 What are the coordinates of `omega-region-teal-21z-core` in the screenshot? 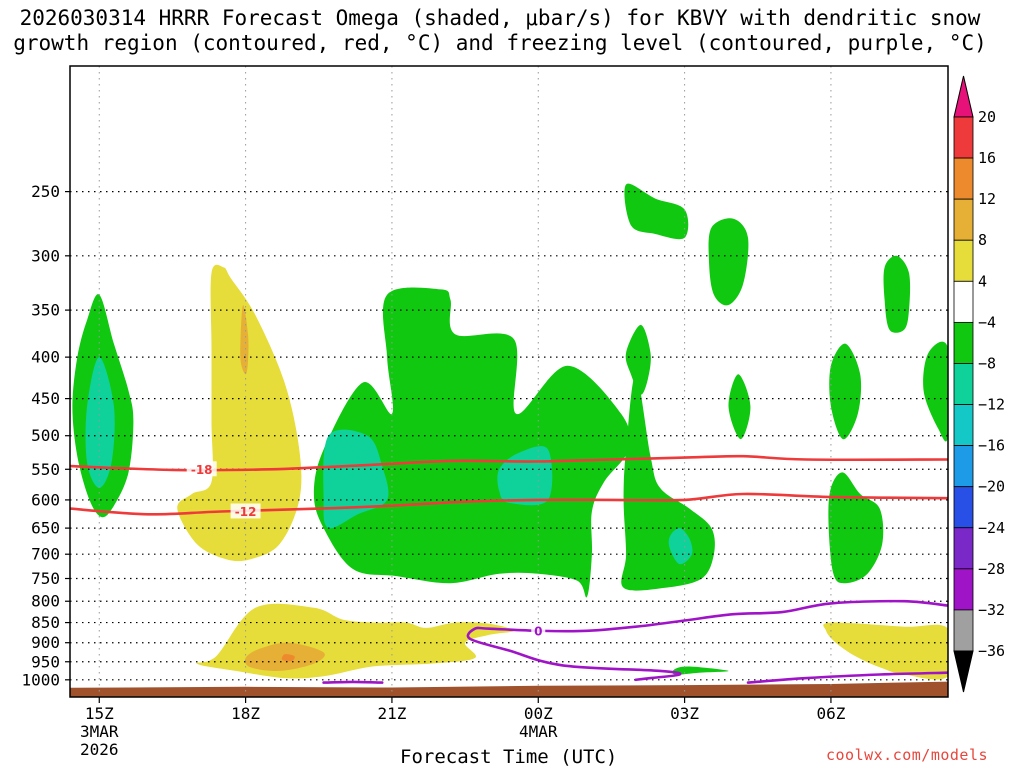 It's located at (356, 479).